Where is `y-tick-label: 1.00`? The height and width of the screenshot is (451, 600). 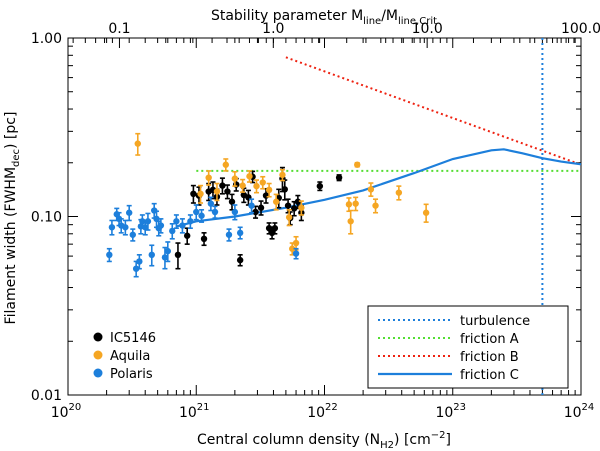
y-tick-label: 1.00 is located at coordinates (46, 39).